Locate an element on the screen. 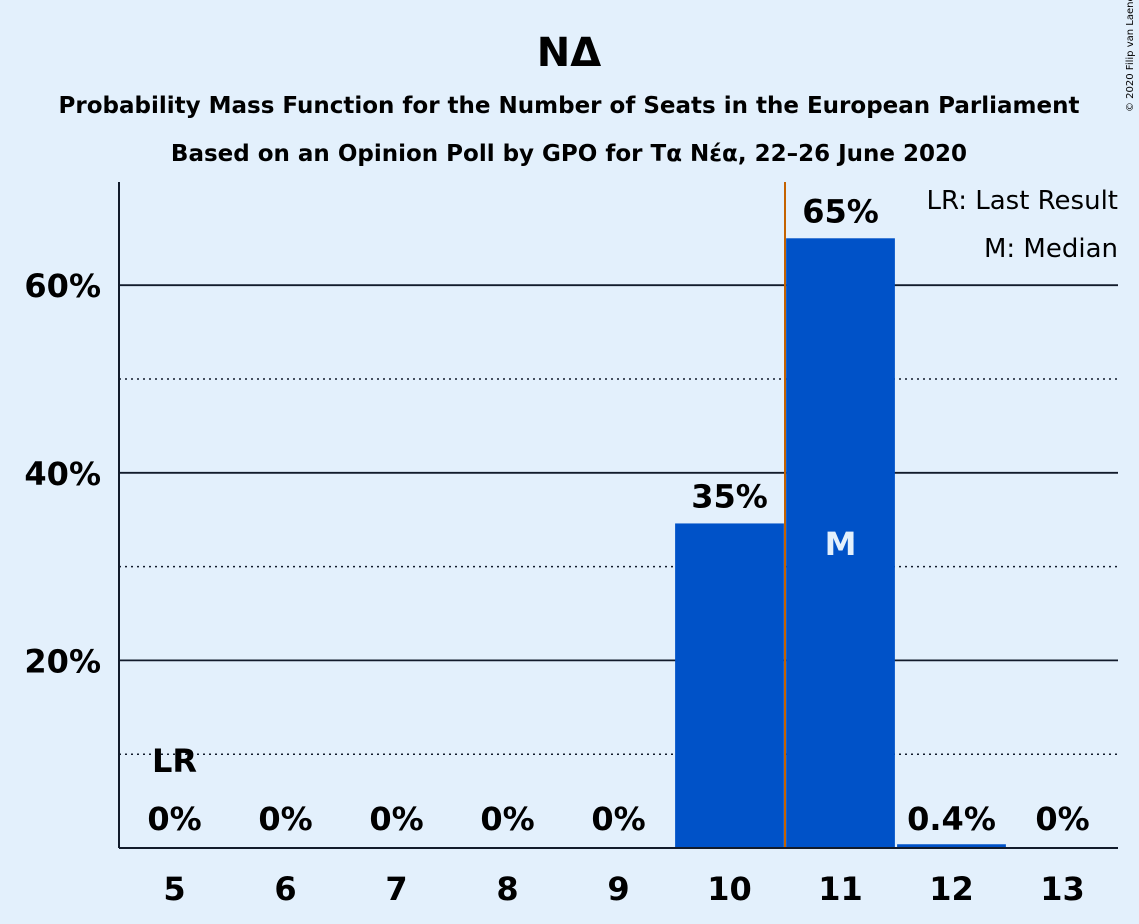  y-tick-label: 20% is located at coordinates (62, 661).